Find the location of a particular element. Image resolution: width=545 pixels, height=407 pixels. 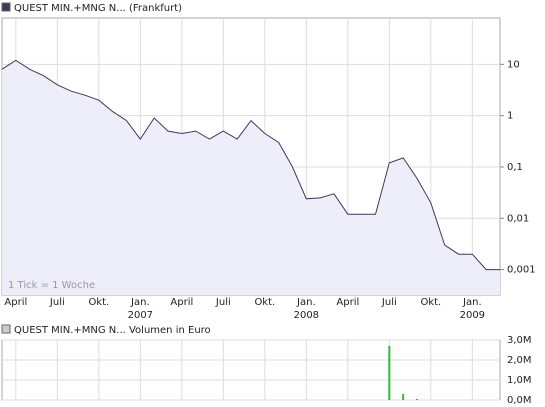

chart-title: QUEST MIN.+MNG N... (Frankfurt) is located at coordinates (98, 8).